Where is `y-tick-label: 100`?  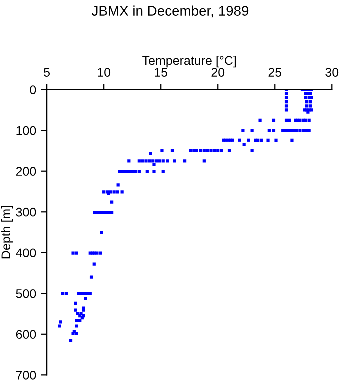
y-tick-label: 100 is located at coordinates (26, 131).